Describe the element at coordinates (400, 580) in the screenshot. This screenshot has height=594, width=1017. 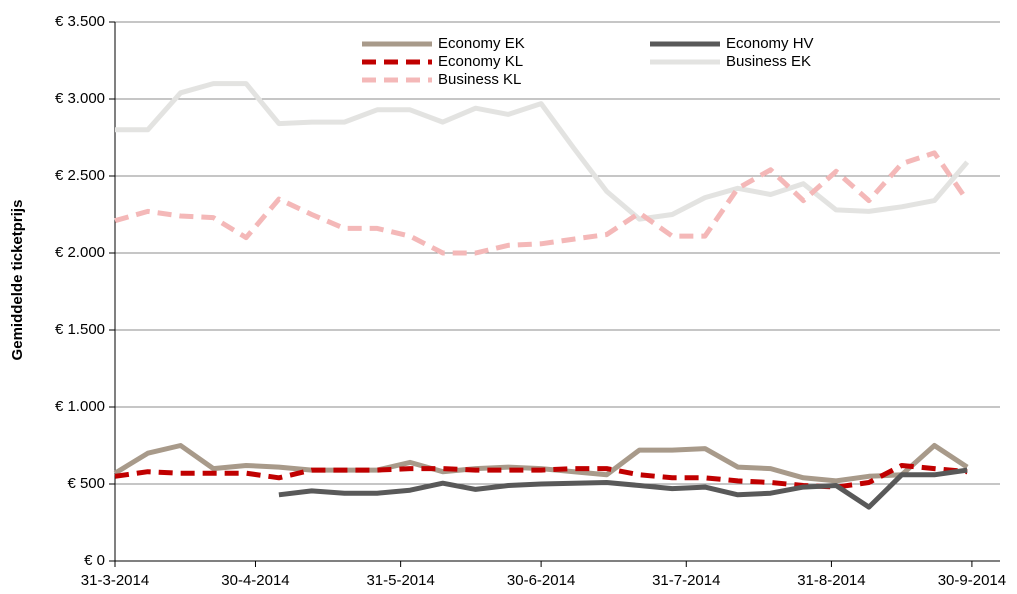
I see `x-tick-label: 31-5-2014` at that location.